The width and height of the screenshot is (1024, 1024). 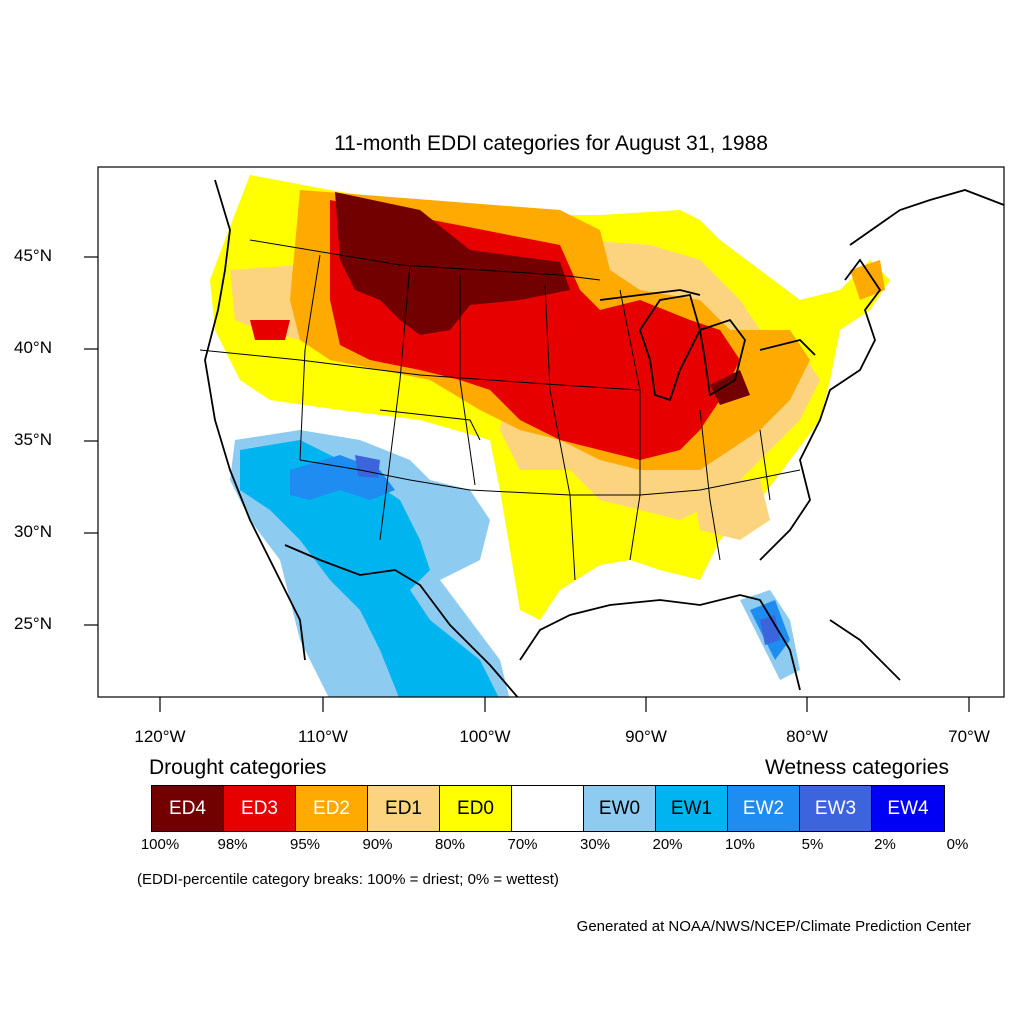 What do you see at coordinates (323, 736) in the screenshot?
I see `lon-label-110: 110°W` at bounding box center [323, 736].